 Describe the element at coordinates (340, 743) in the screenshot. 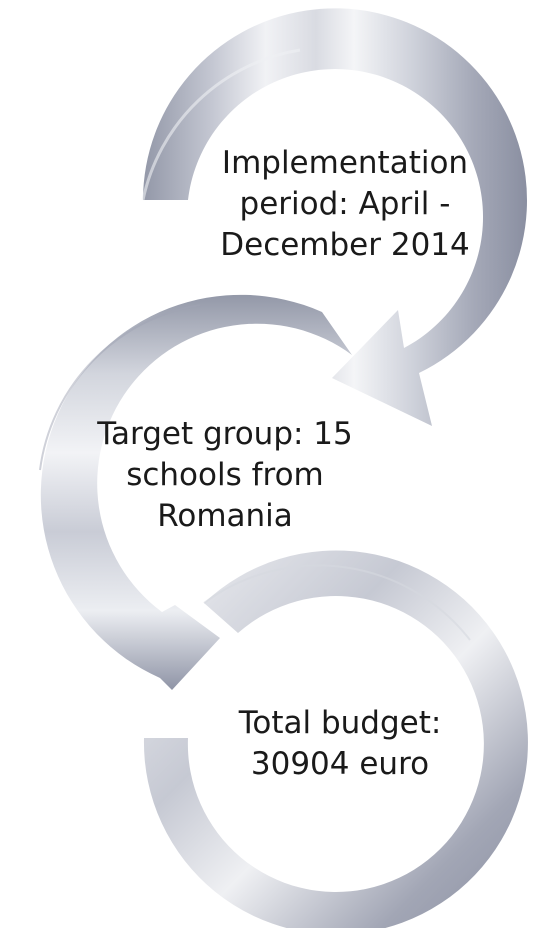

I see `step-3-label: Total budget: 30904 euro` at that location.